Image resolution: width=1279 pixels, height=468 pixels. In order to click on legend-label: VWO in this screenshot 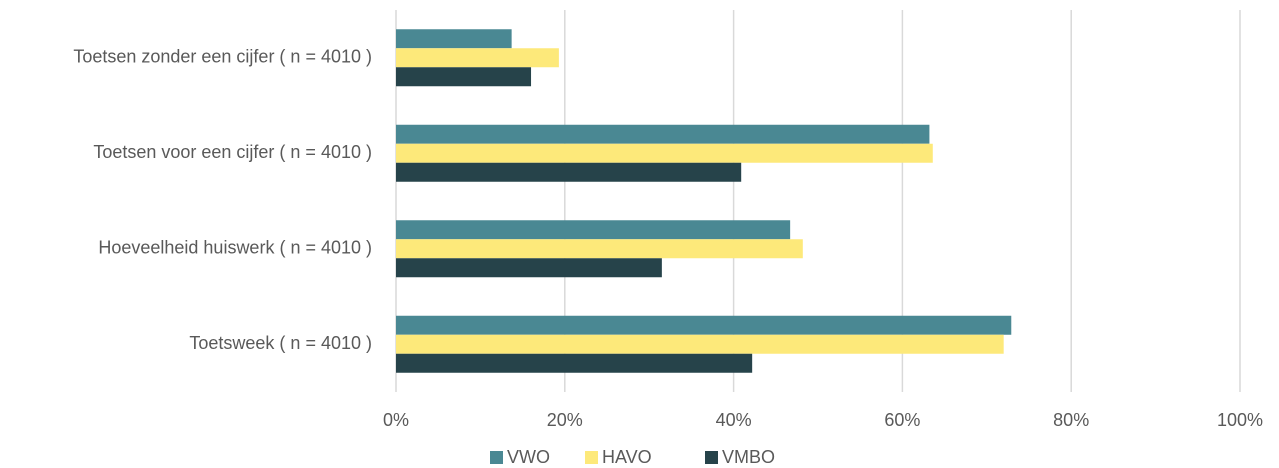, I will do `click(528, 457)`.